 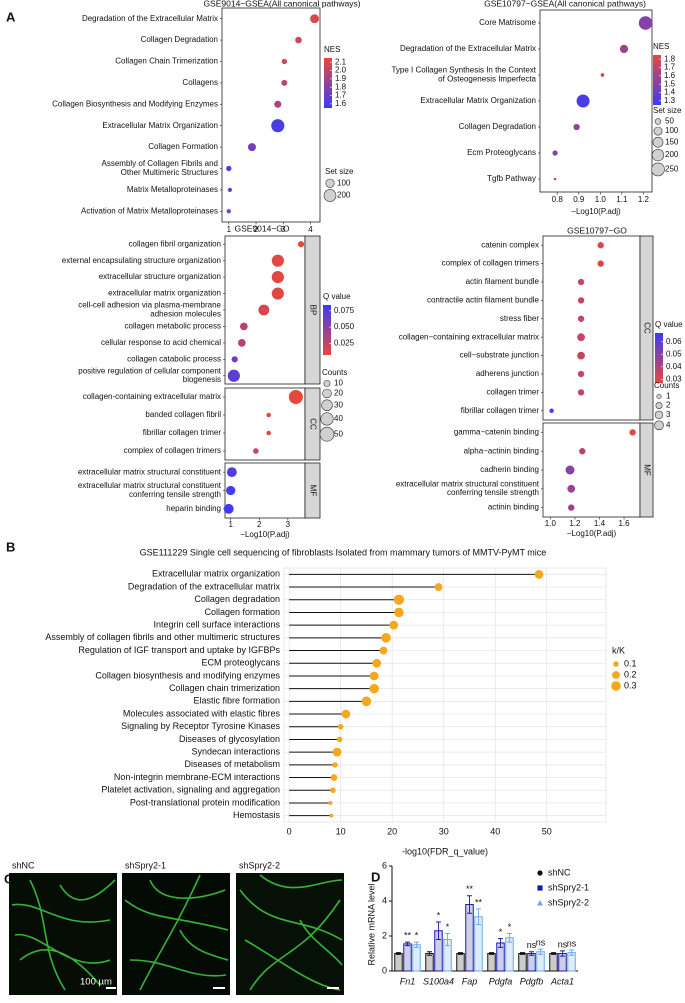 I want to click on category-label: Extracellular Matrix Organization, so click(x=160, y=125).